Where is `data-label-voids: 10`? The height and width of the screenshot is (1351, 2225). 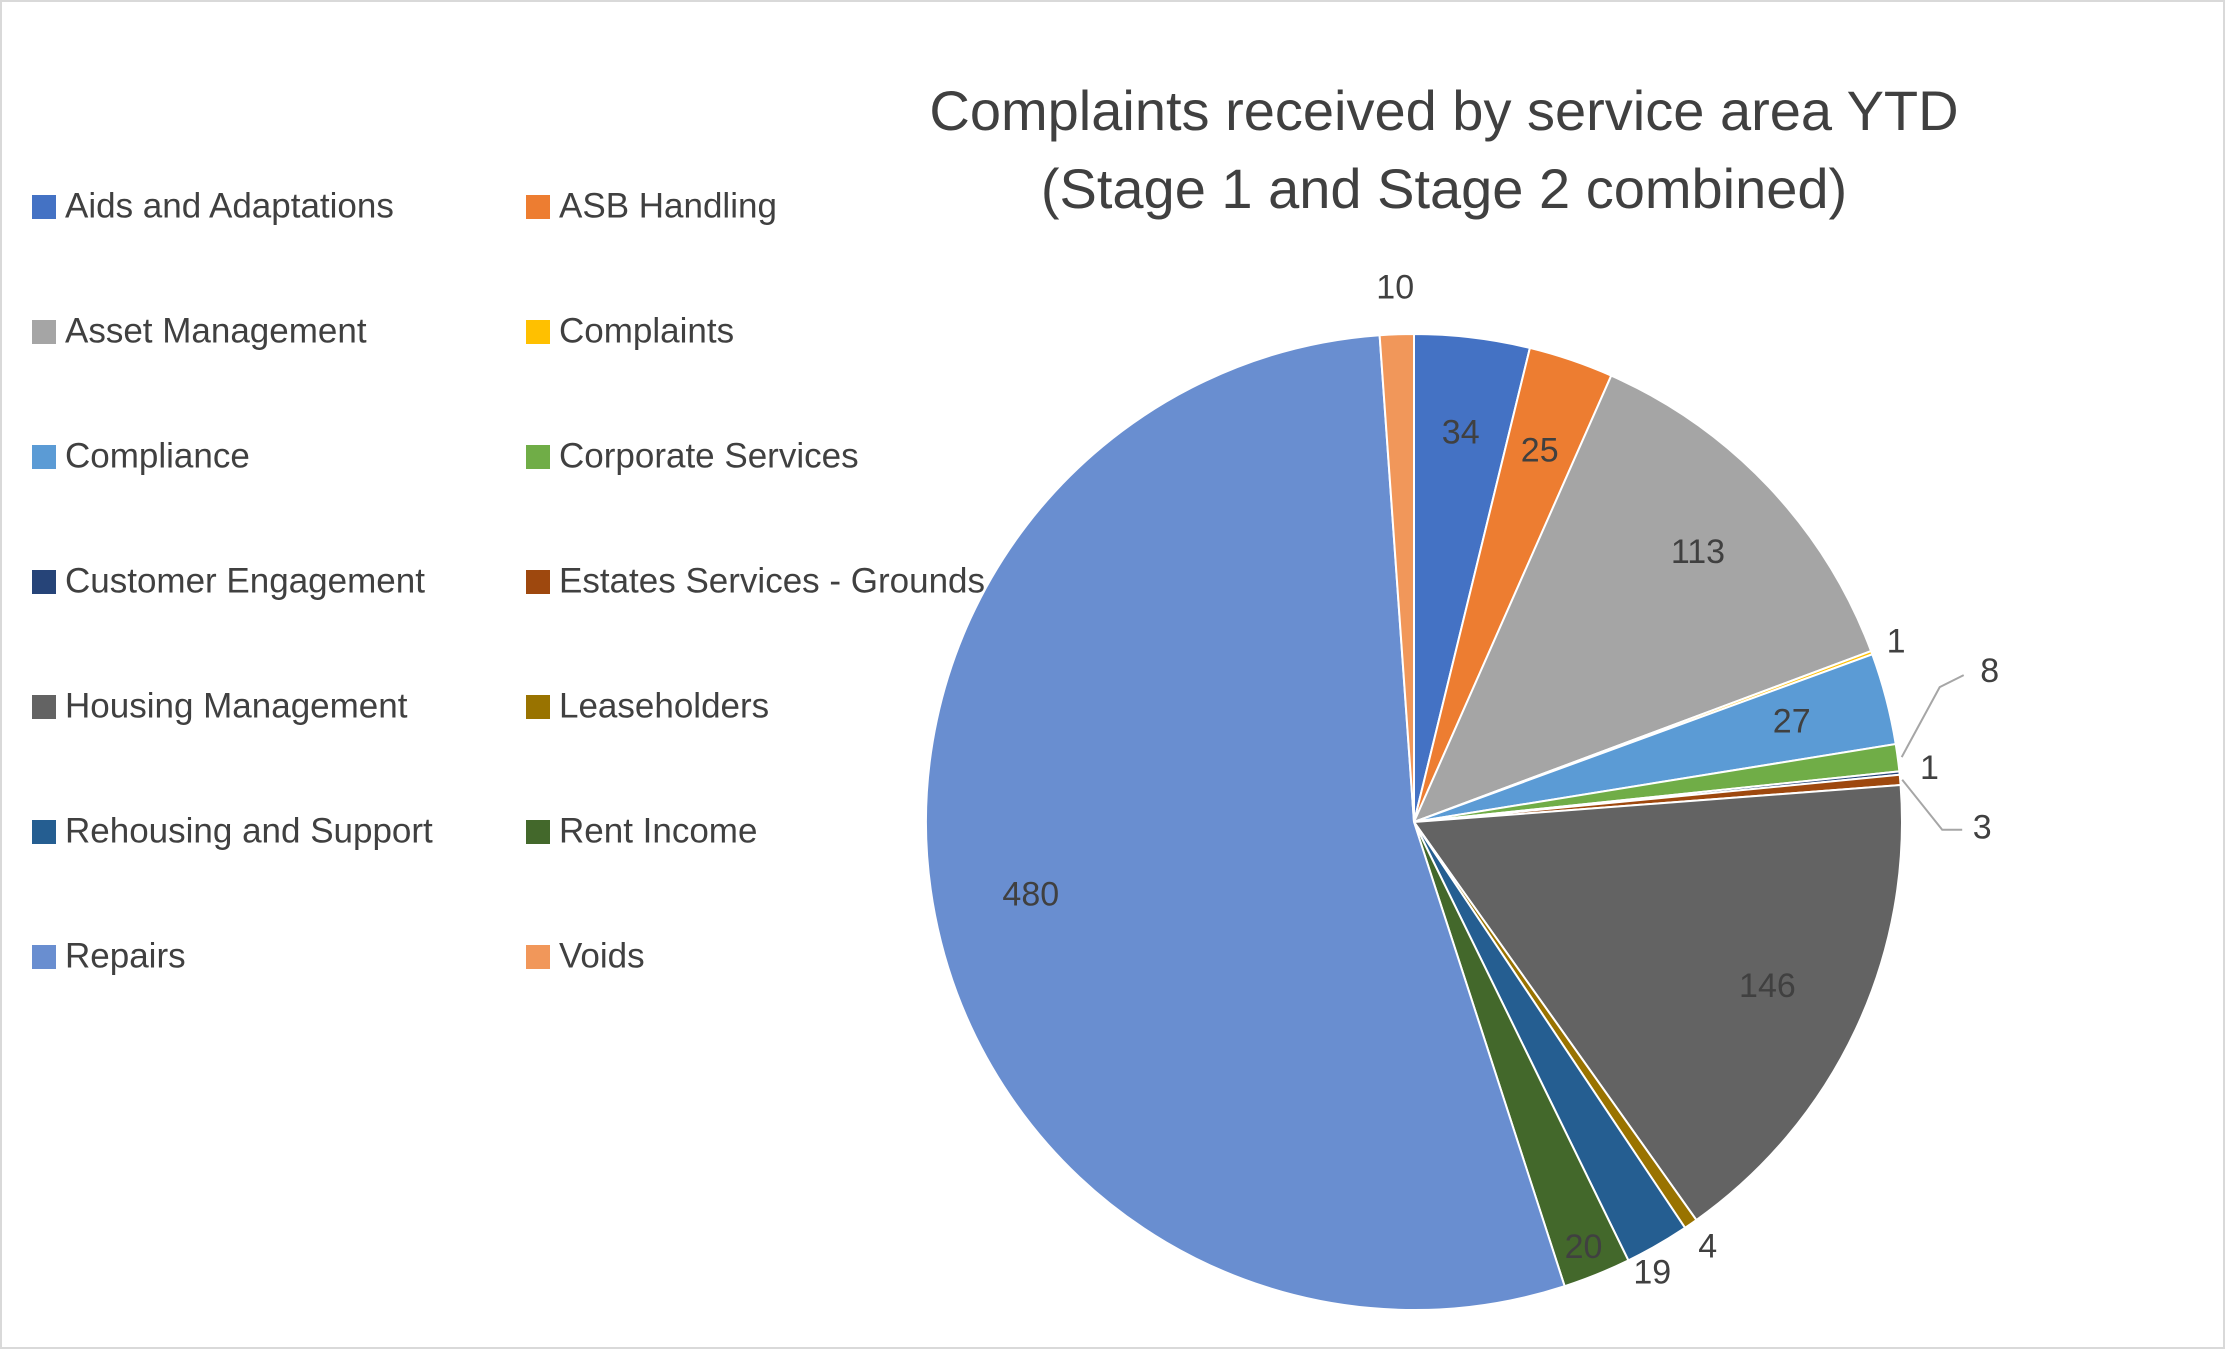
data-label-voids: 10 is located at coordinates (1395, 287).